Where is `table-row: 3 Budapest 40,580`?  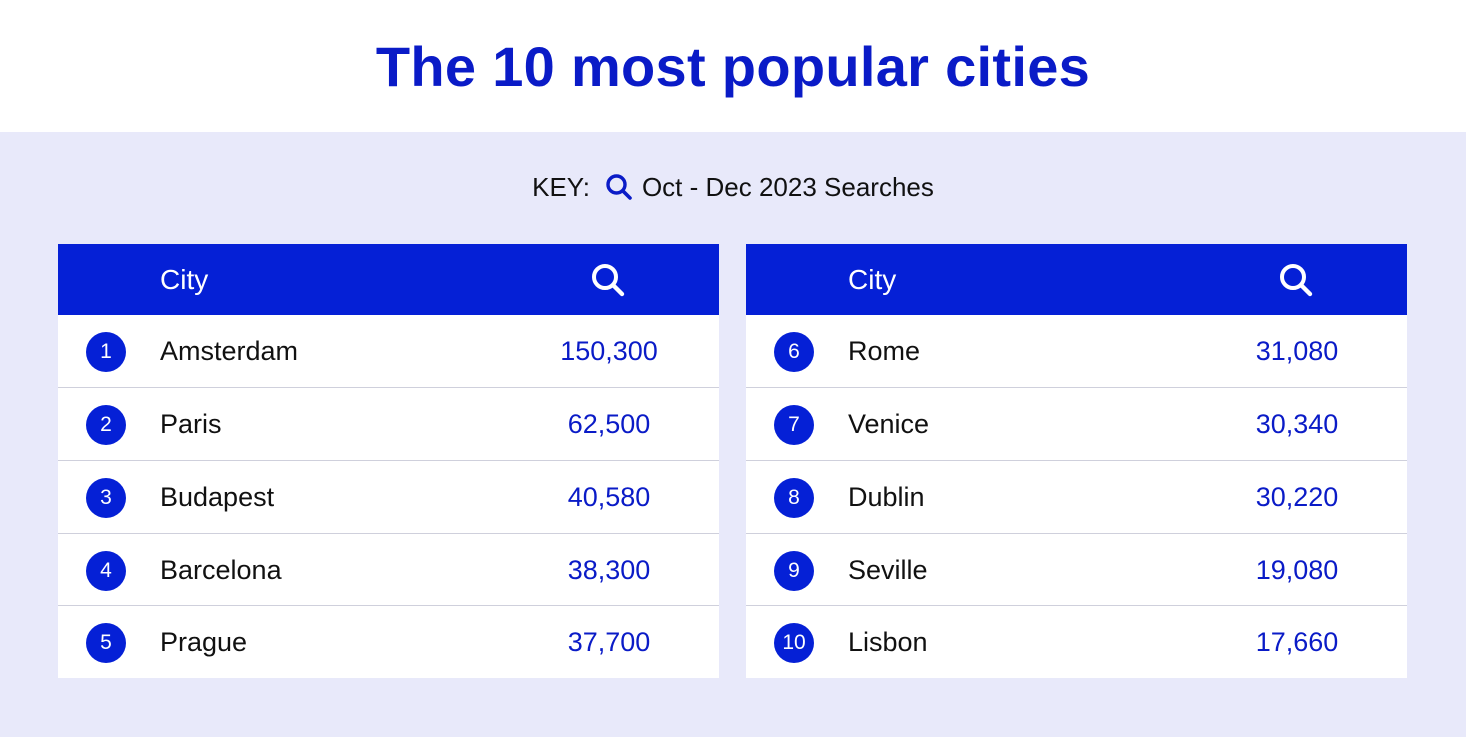
table-row: 3 Budapest 40,580 is located at coordinates (388, 496).